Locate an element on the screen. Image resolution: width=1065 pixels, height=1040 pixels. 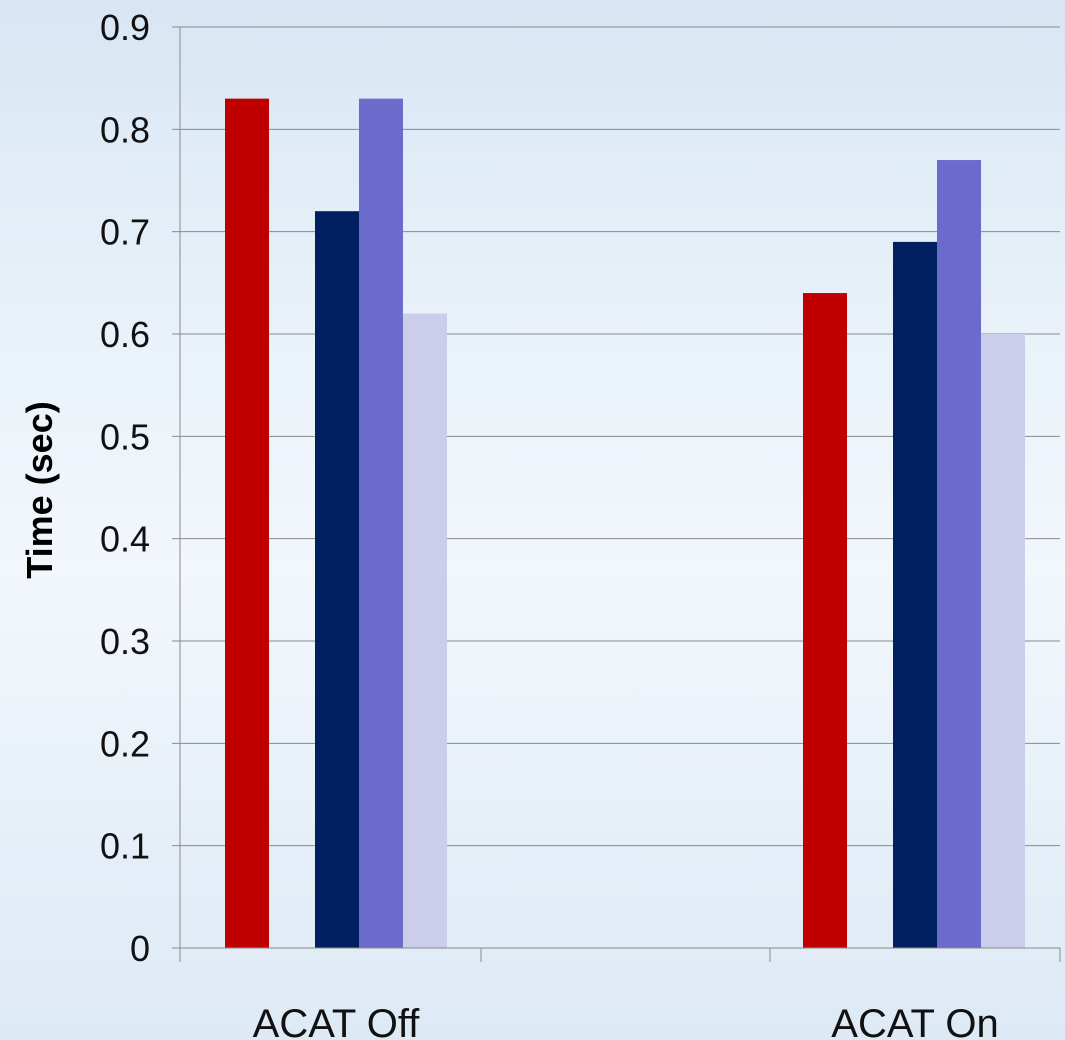
y-tick-label: 0.8 is located at coordinates (125, 129).